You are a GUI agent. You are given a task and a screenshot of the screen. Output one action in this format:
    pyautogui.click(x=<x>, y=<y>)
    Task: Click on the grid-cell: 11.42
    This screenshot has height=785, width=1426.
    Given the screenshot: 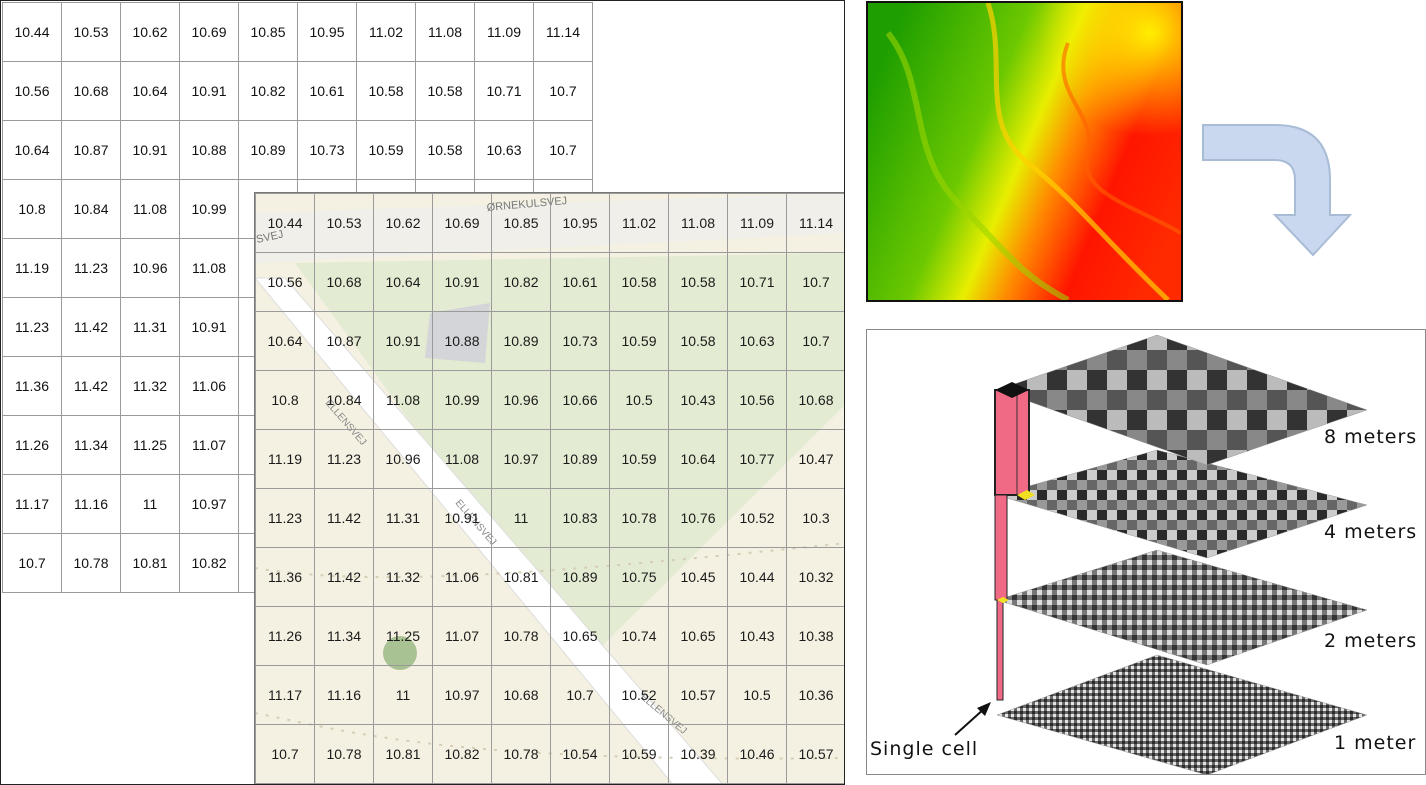 What is the action you would take?
    pyautogui.click(x=91, y=327)
    